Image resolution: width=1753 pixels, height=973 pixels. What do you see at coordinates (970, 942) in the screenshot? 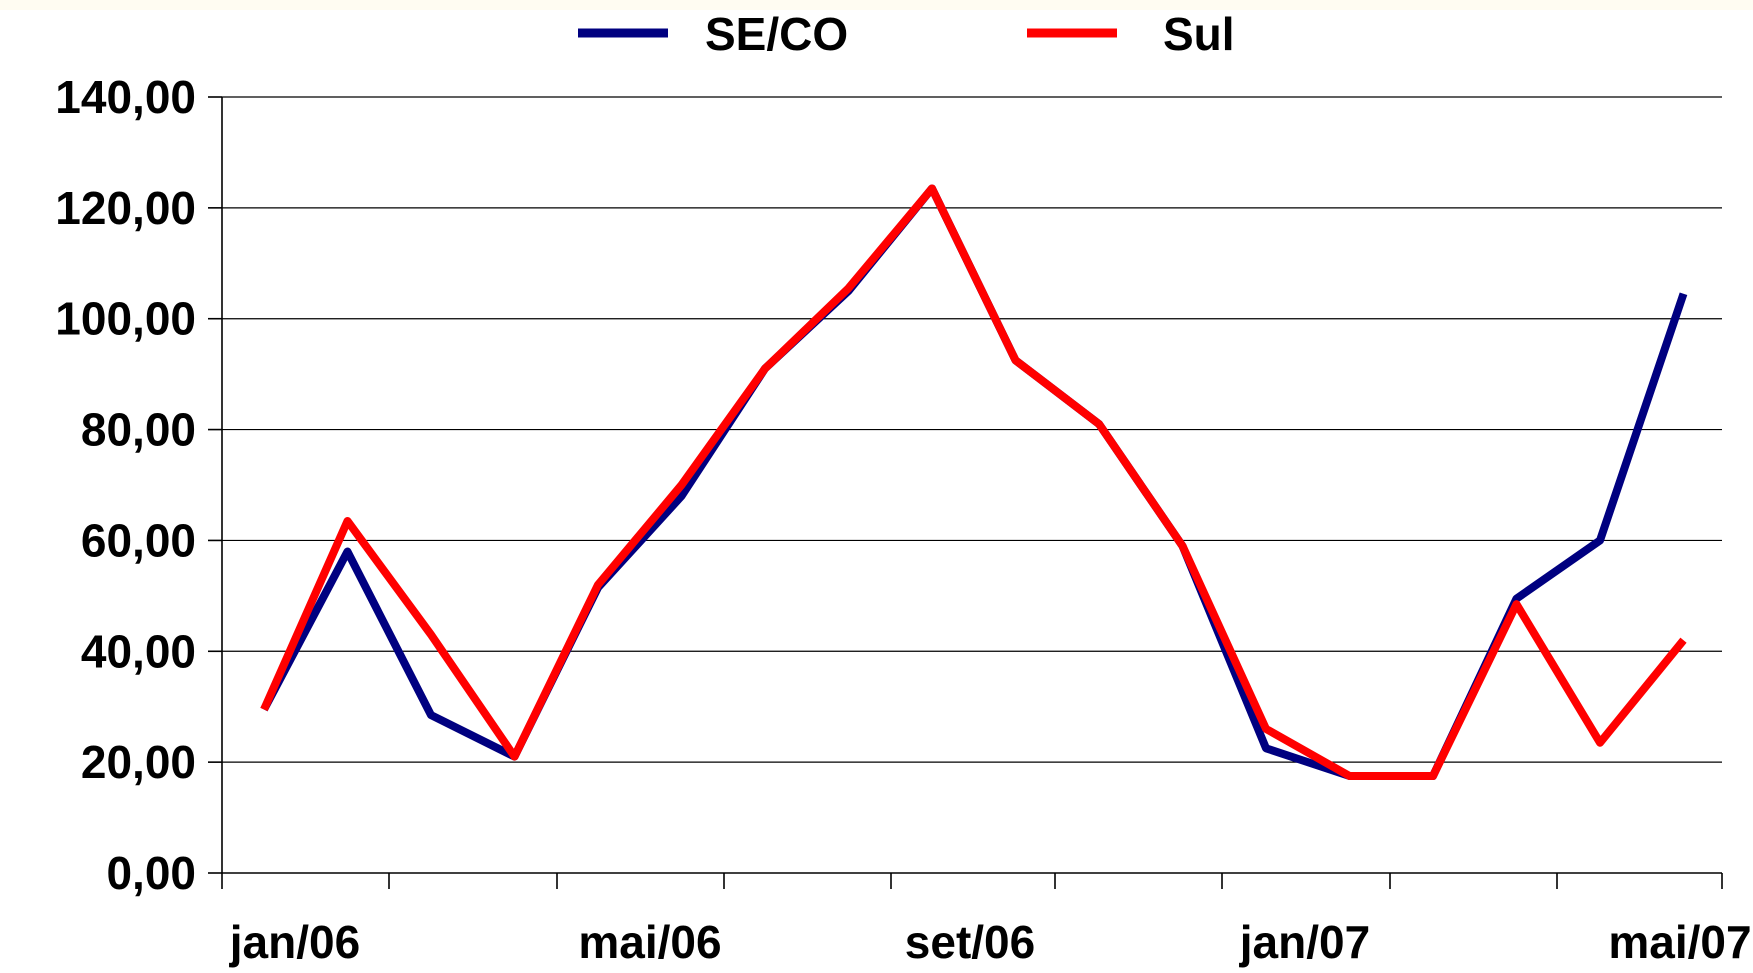
I see `x-tick-label: set/06` at bounding box center [970, 942].